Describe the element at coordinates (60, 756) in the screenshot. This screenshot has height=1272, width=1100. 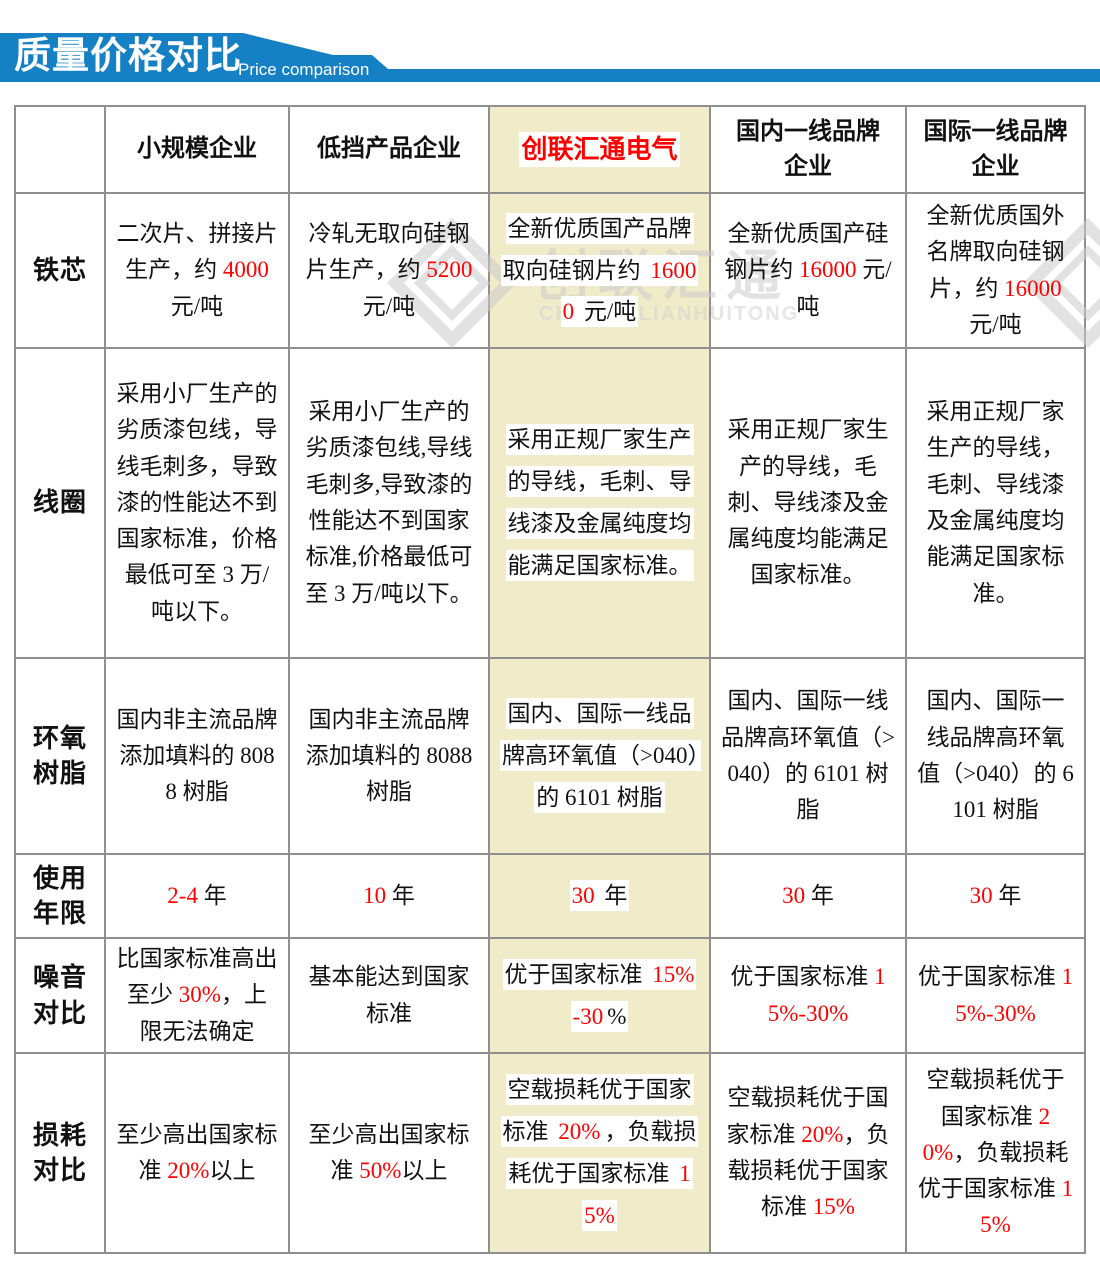
I see `row-label: 环氧树脂` at that location.